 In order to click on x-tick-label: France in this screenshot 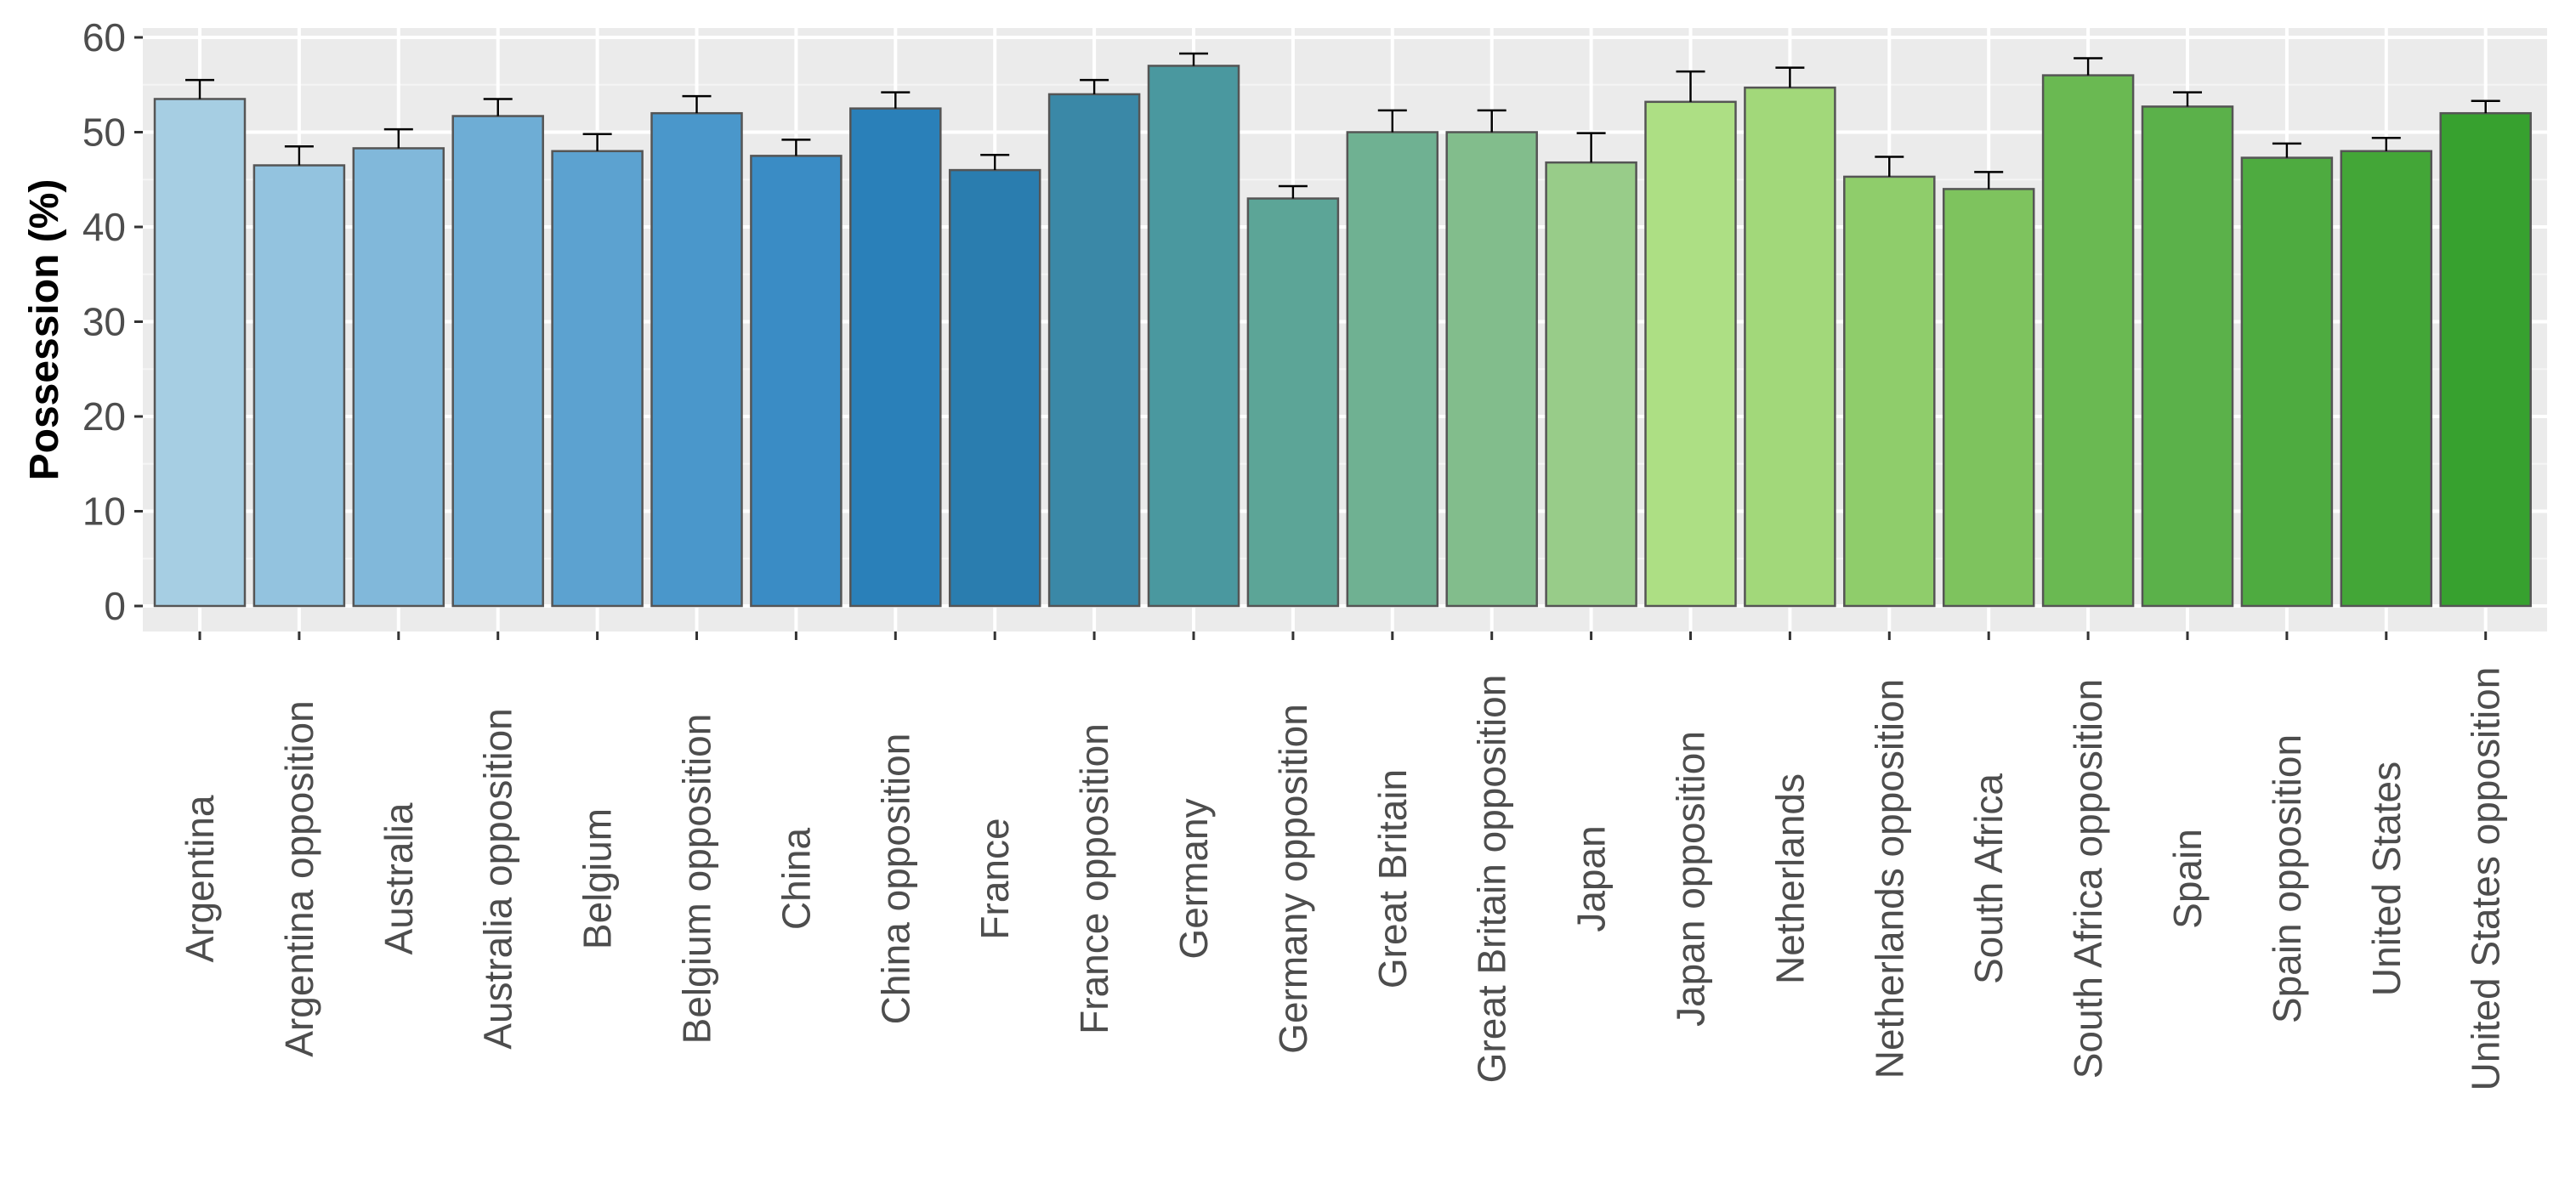, I will do `click(995, 878)`.